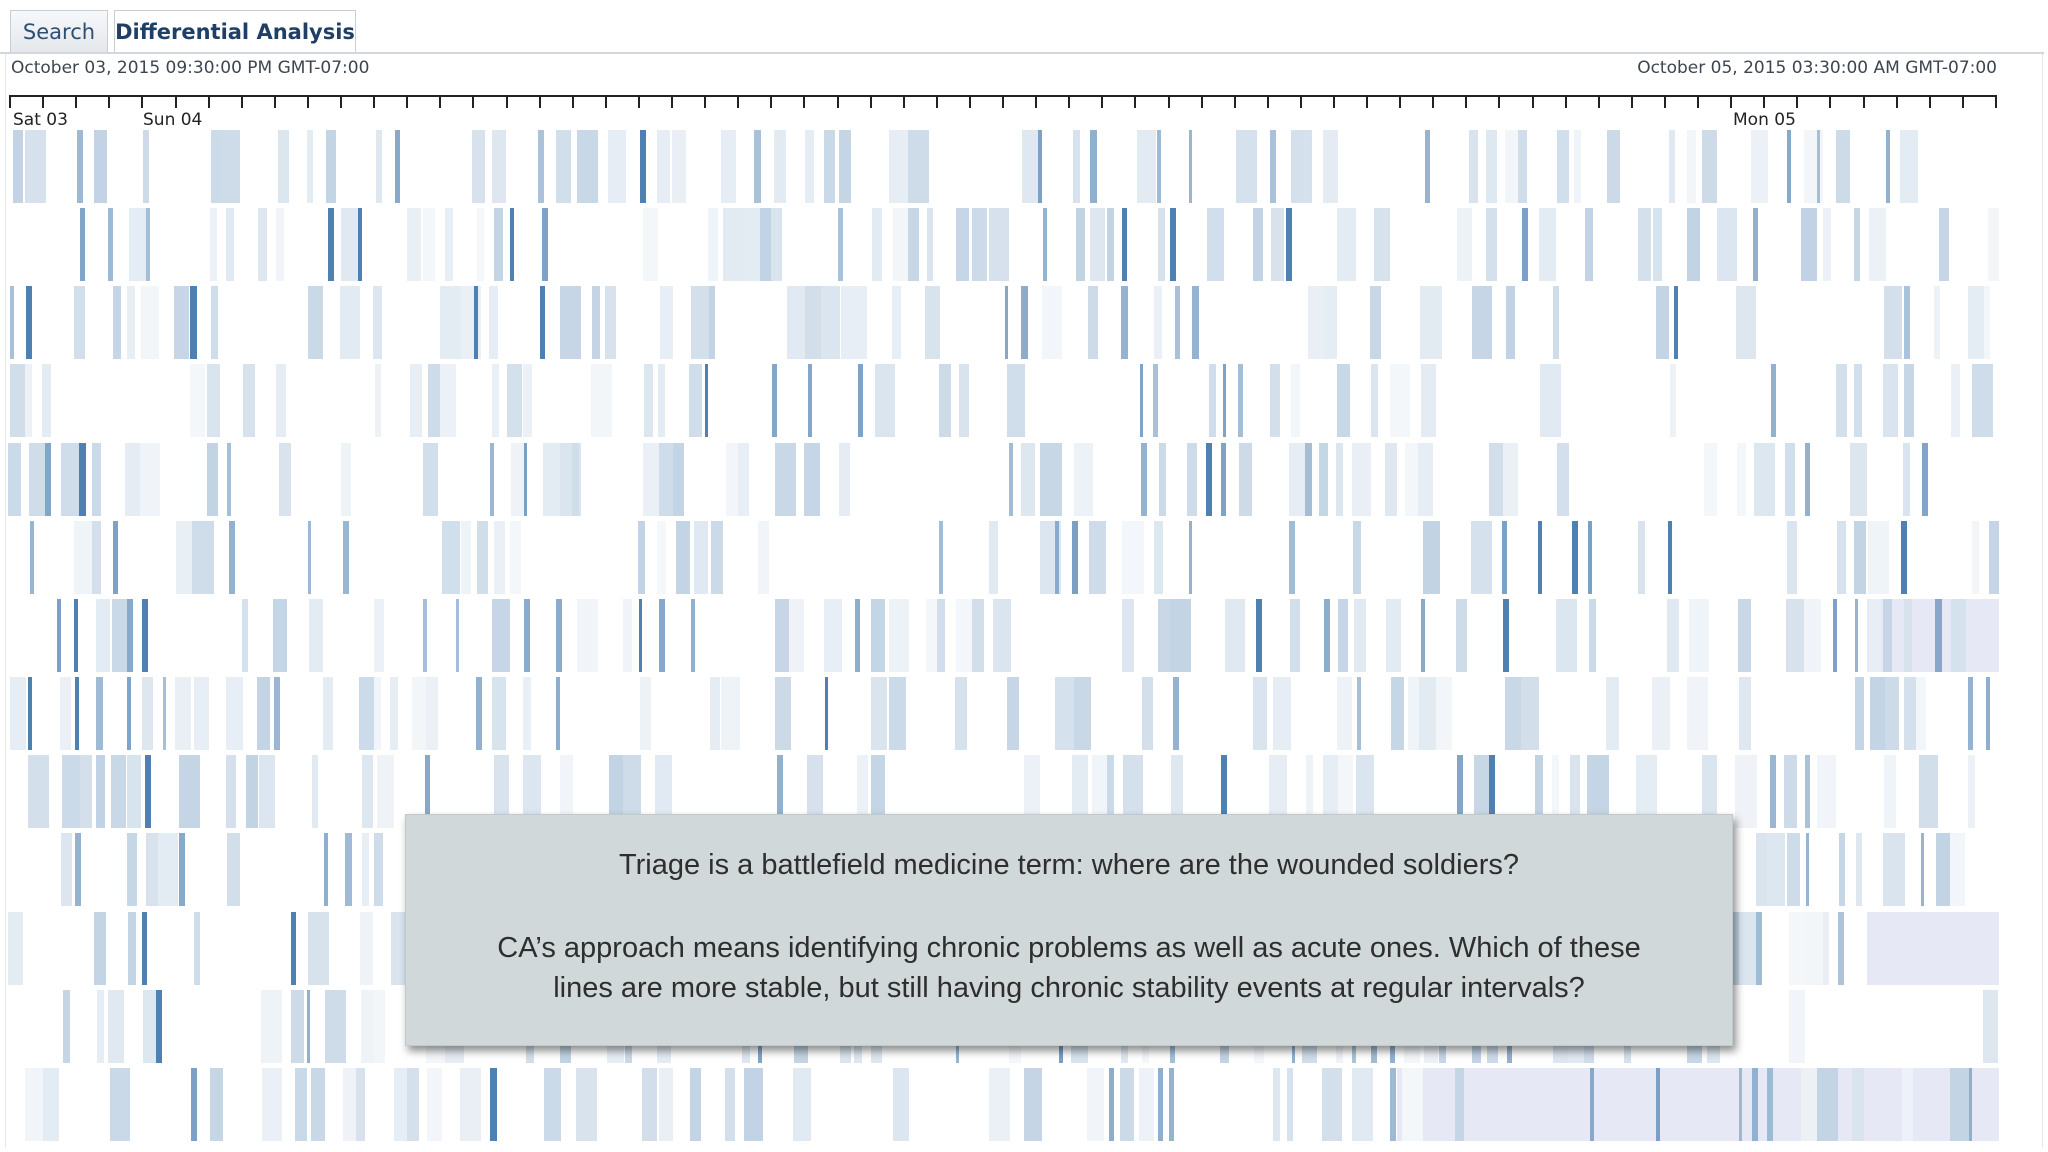 Image resolution: width=2048 pixels, height=1152 pixels. I want to click on range-start-label: October 03, 2015 09:30:00 PM GMT-07:00, so click(190, 68).